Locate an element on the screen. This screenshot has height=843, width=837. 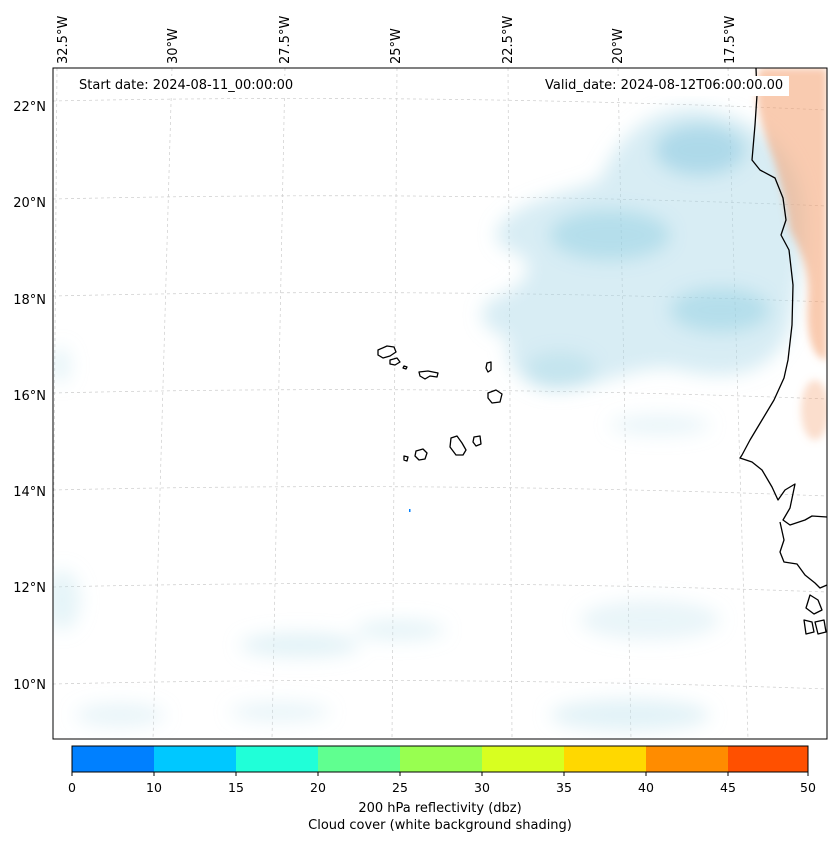
colorbar-tick-label: 30 is located at coordinates (482, 787).